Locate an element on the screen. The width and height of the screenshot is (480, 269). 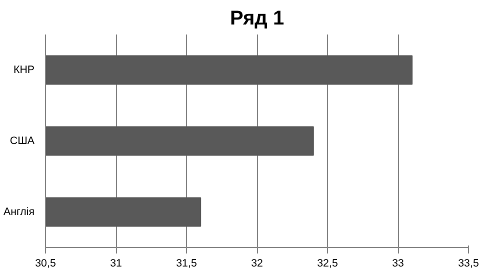
x-tick-label: 33 is located at coordinates (398, 263).